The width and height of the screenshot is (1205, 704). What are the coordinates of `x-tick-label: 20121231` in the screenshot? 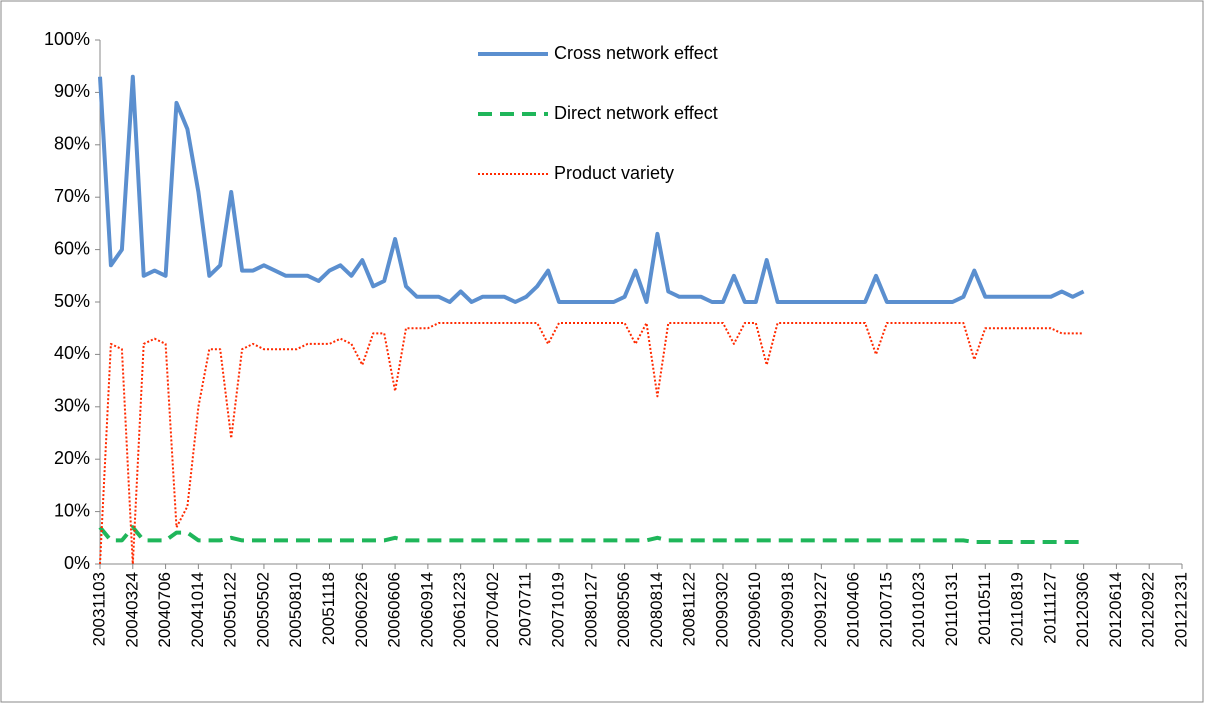 It's located at (1180, 610).